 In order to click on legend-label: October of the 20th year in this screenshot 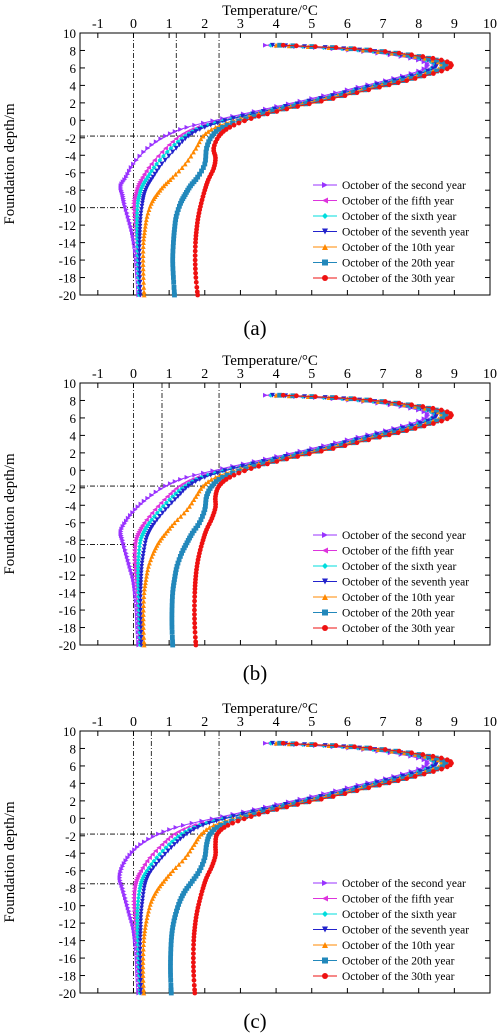, I will do `click(398, 614)`.